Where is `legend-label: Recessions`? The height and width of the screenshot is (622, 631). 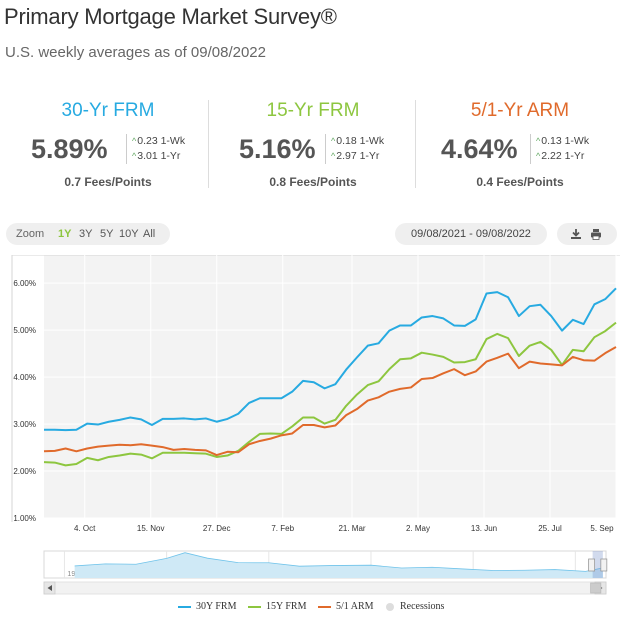 legend-label: Recessions is located at coordinates (422, 606).